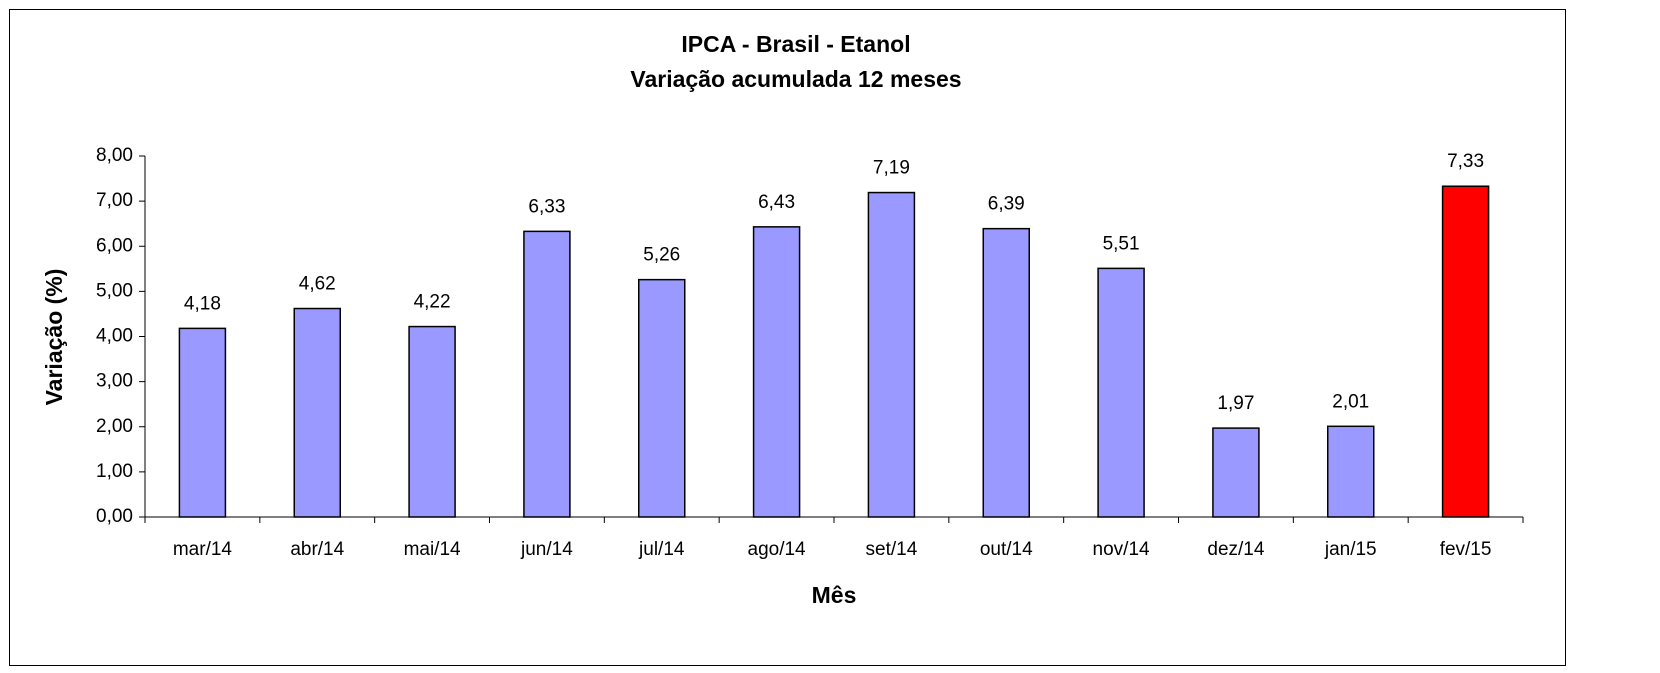 Image resolution: width=1660 pixels, height=673 pixels. Describe the element at coordinates (114, 155) in the screenshot. I see `y-tick-label: 8,00` at that location.